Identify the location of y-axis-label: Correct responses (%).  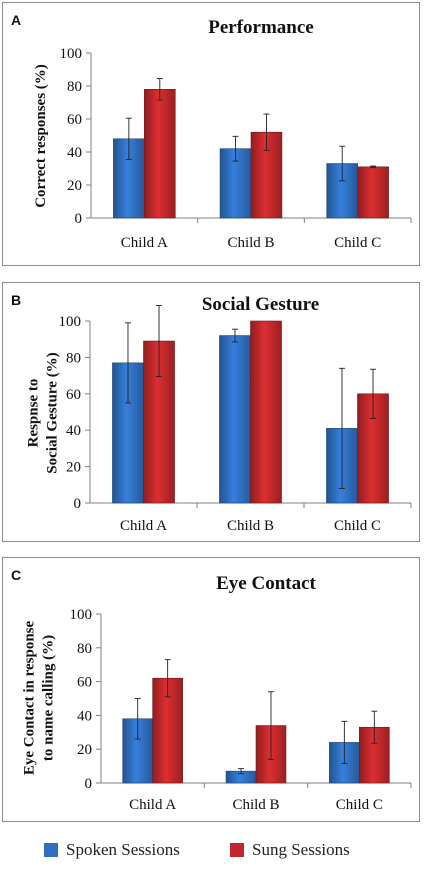
(41, 136).